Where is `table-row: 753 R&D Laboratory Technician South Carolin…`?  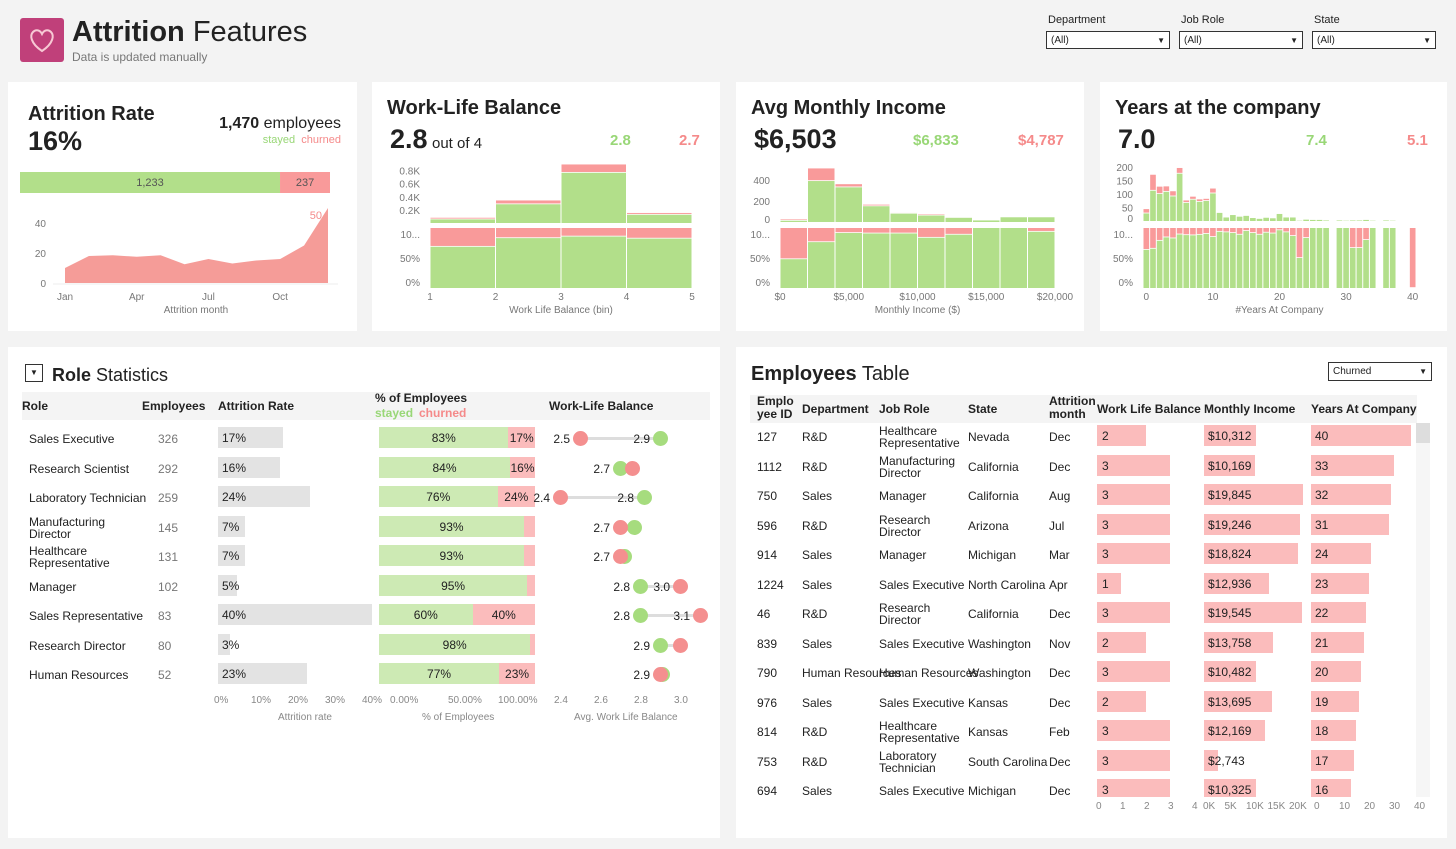 table-row: 753 R&D Laboratory Technician South Carolin… is located at coordinates (1076, 762).